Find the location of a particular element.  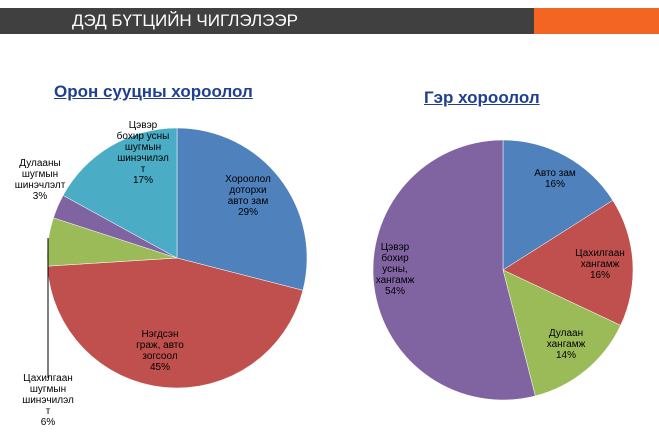

pie1-slice-label-2: Дулаан хангамж 14% is located at coordinates (566, 344).